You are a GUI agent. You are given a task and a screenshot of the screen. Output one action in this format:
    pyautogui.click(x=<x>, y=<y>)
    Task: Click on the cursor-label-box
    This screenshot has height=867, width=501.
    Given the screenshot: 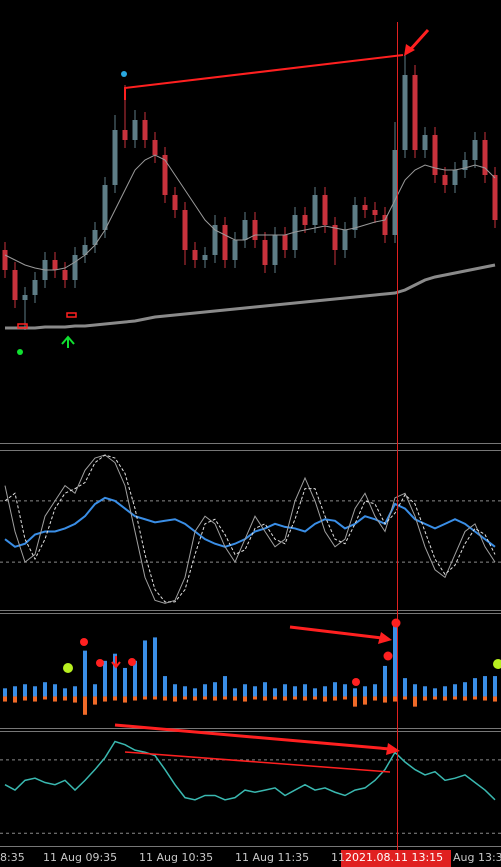 What is the action you would take?
    pyautogui.click(x=396, y=858)
    